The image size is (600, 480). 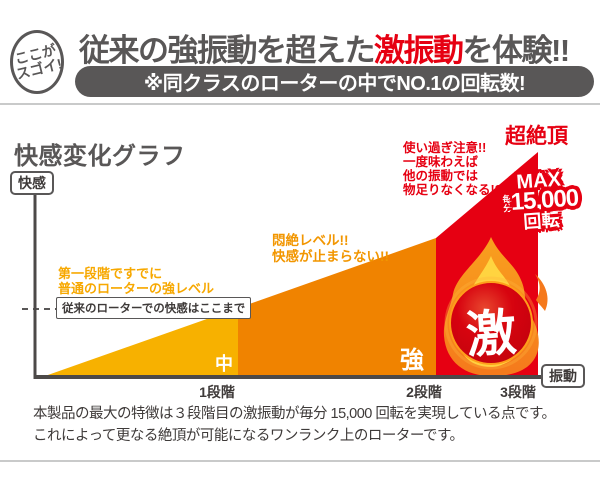 What do you see at coordinates (294, 377) in the screenshot?
I see `x-axis-line` at bounding box center [294, 377].